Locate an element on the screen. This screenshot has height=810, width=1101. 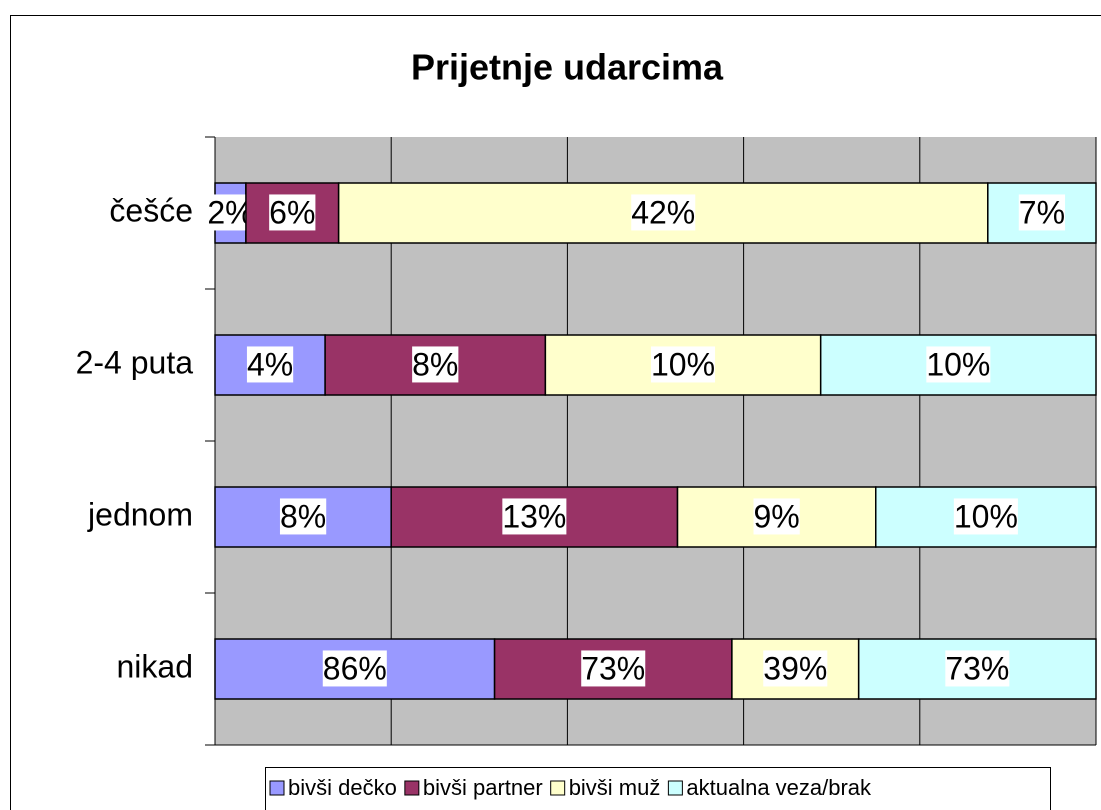
data-label: 42% is located at coordinates (663, 212).